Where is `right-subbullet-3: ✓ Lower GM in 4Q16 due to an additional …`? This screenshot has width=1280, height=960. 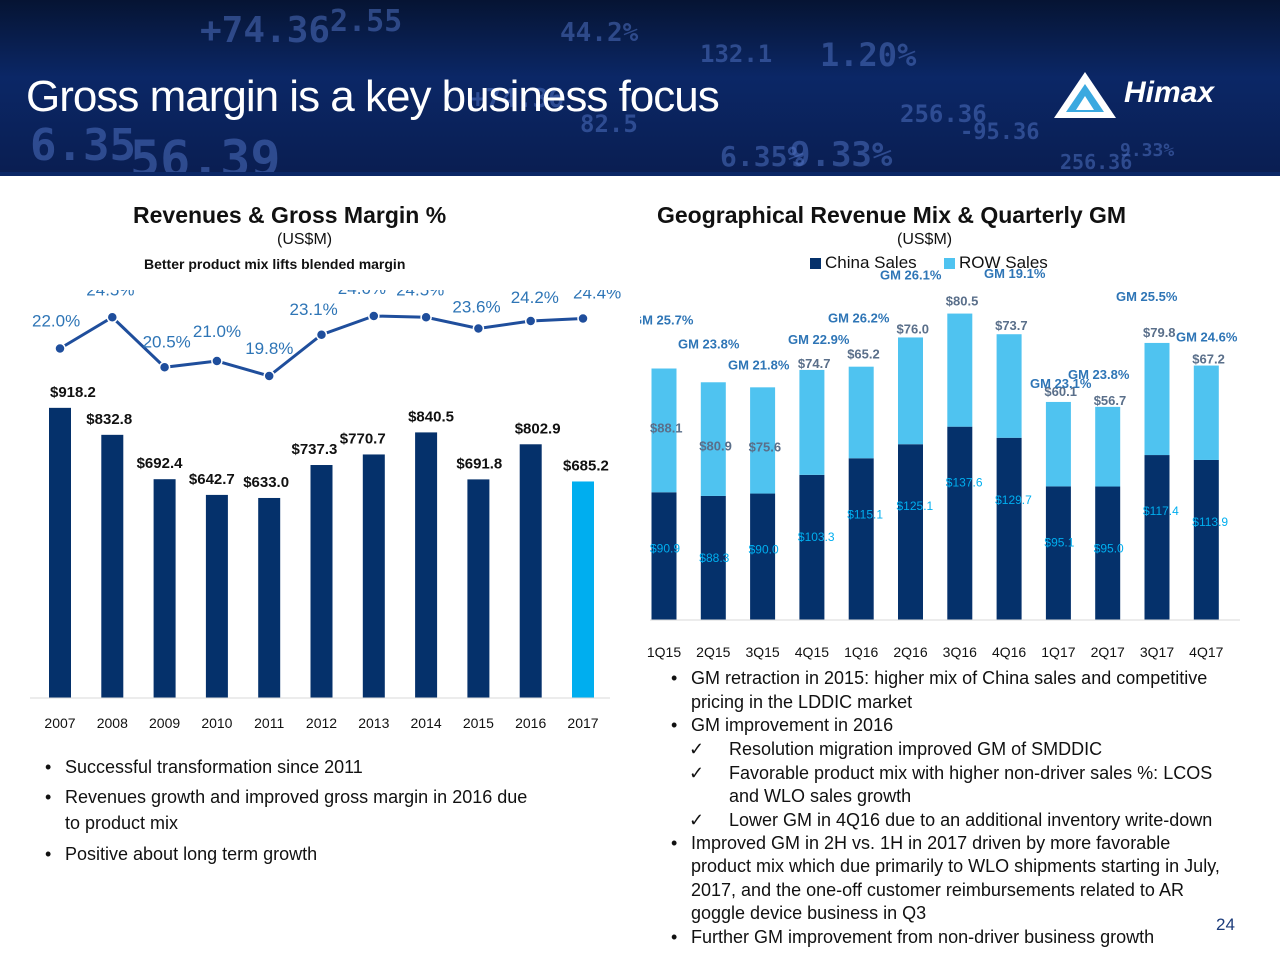 right-subbullet-3: ✓ Lower GM in 4Q16 due to an additional … is located at coordinates (951, 820).